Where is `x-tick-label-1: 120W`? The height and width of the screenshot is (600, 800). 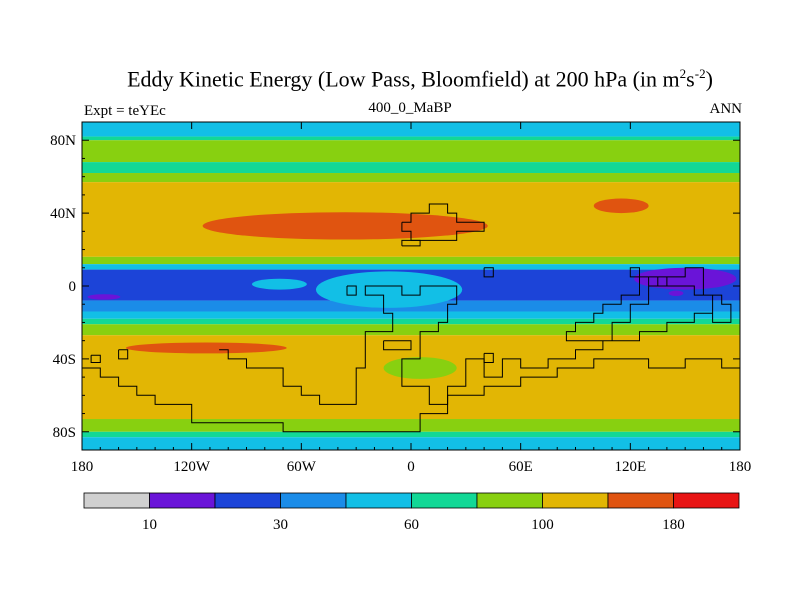 x-tick-label-1: 120W is located at coordinates (192, 467).